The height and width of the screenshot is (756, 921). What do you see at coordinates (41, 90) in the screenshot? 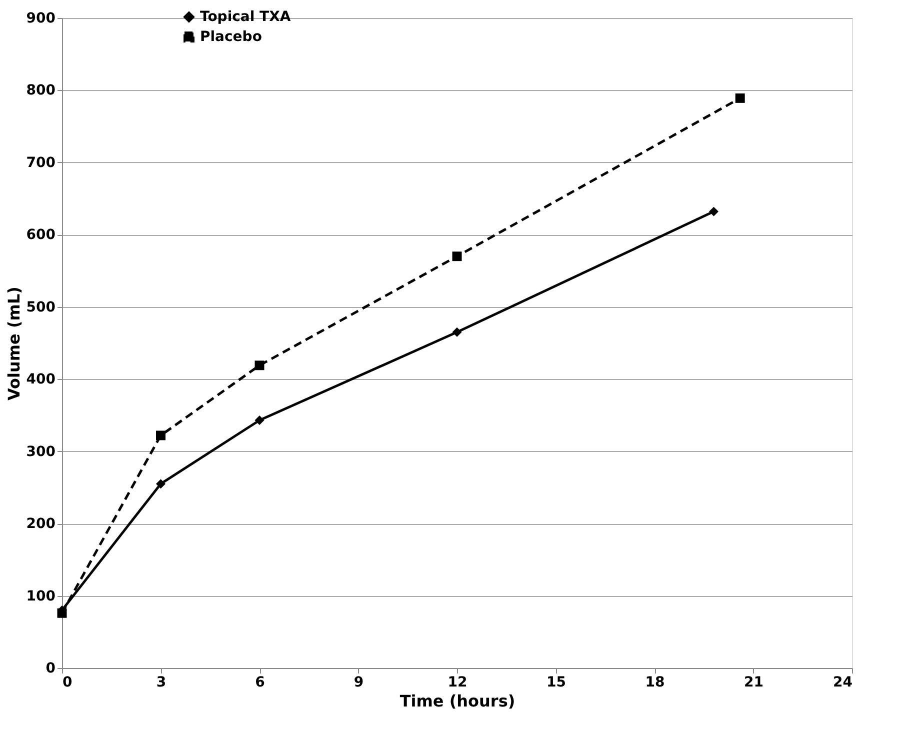
I see `y-tick-label: 800` at bounding box center [41, 90].